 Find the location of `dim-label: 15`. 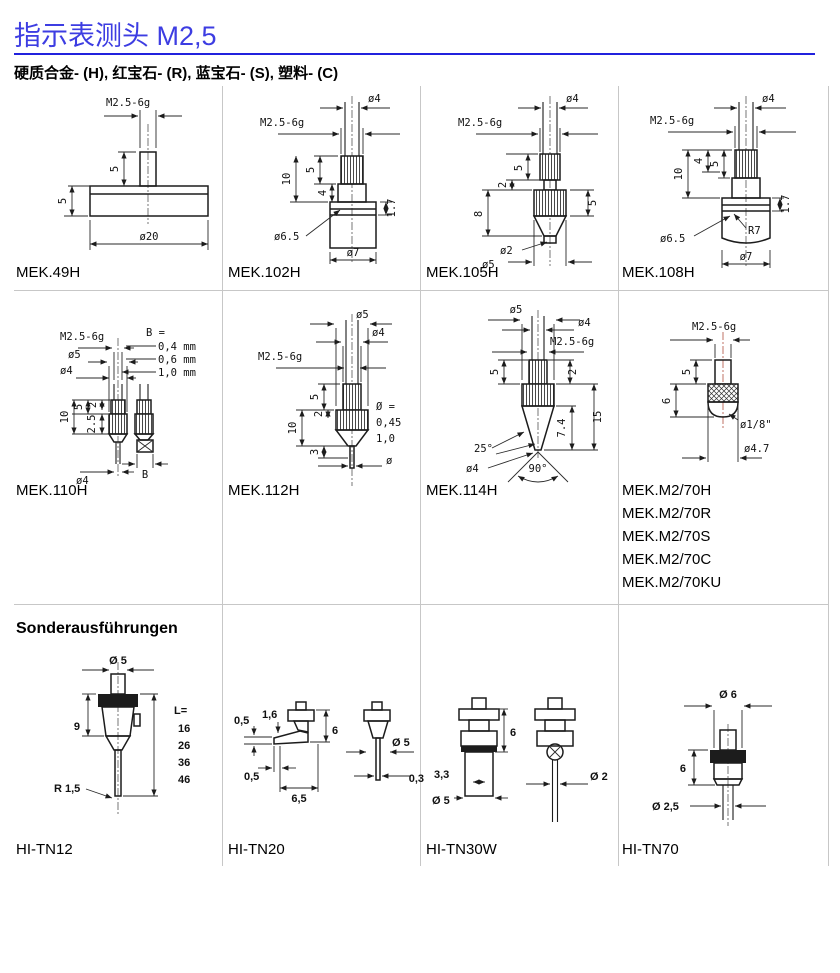

dim-label: 15 is located at coordinates (598, 417).